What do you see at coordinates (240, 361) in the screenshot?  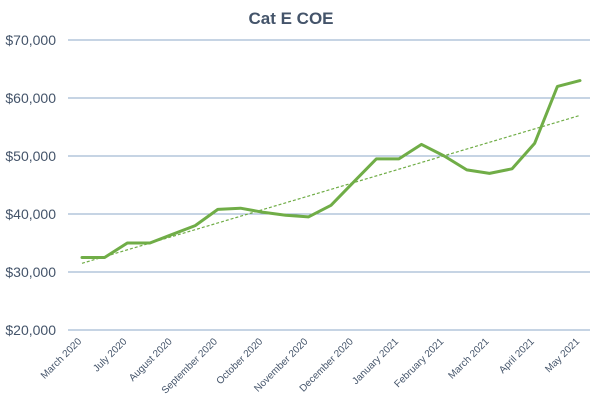 I see `x-tick-label: October 2020` at bounding box center [240, 361].